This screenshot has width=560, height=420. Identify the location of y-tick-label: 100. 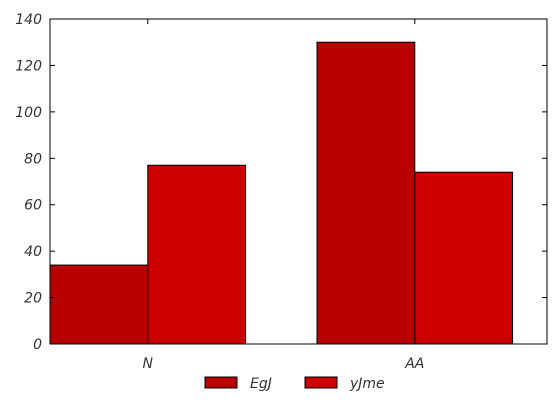
(28, 113).